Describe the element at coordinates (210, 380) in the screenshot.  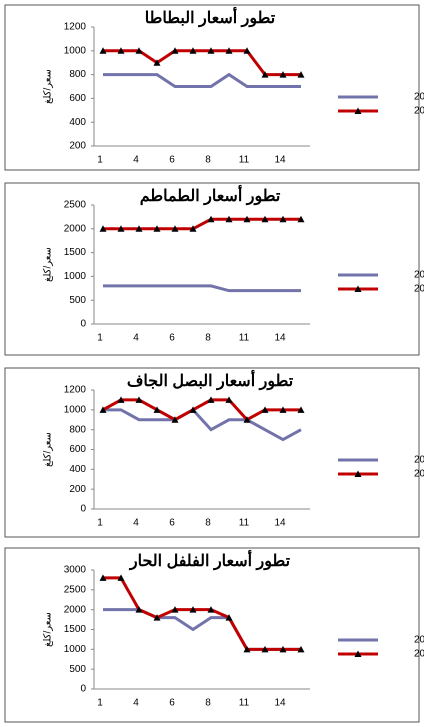
I see `chart-title: تطور أسعار البصل الجاف` at that location.